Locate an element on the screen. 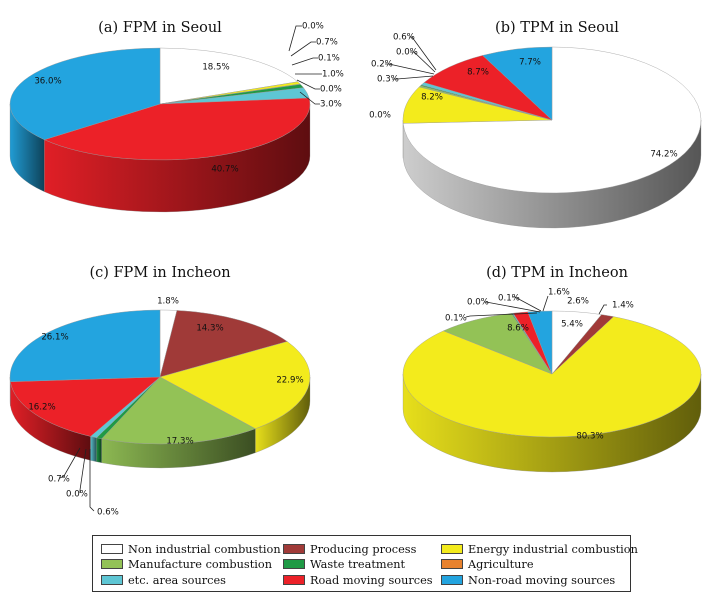  pie-slice-non-industrial is located at coordinates (229, 76).